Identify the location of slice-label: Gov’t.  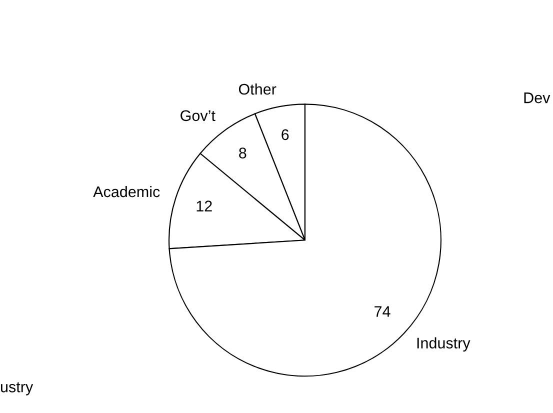
(198, 116).